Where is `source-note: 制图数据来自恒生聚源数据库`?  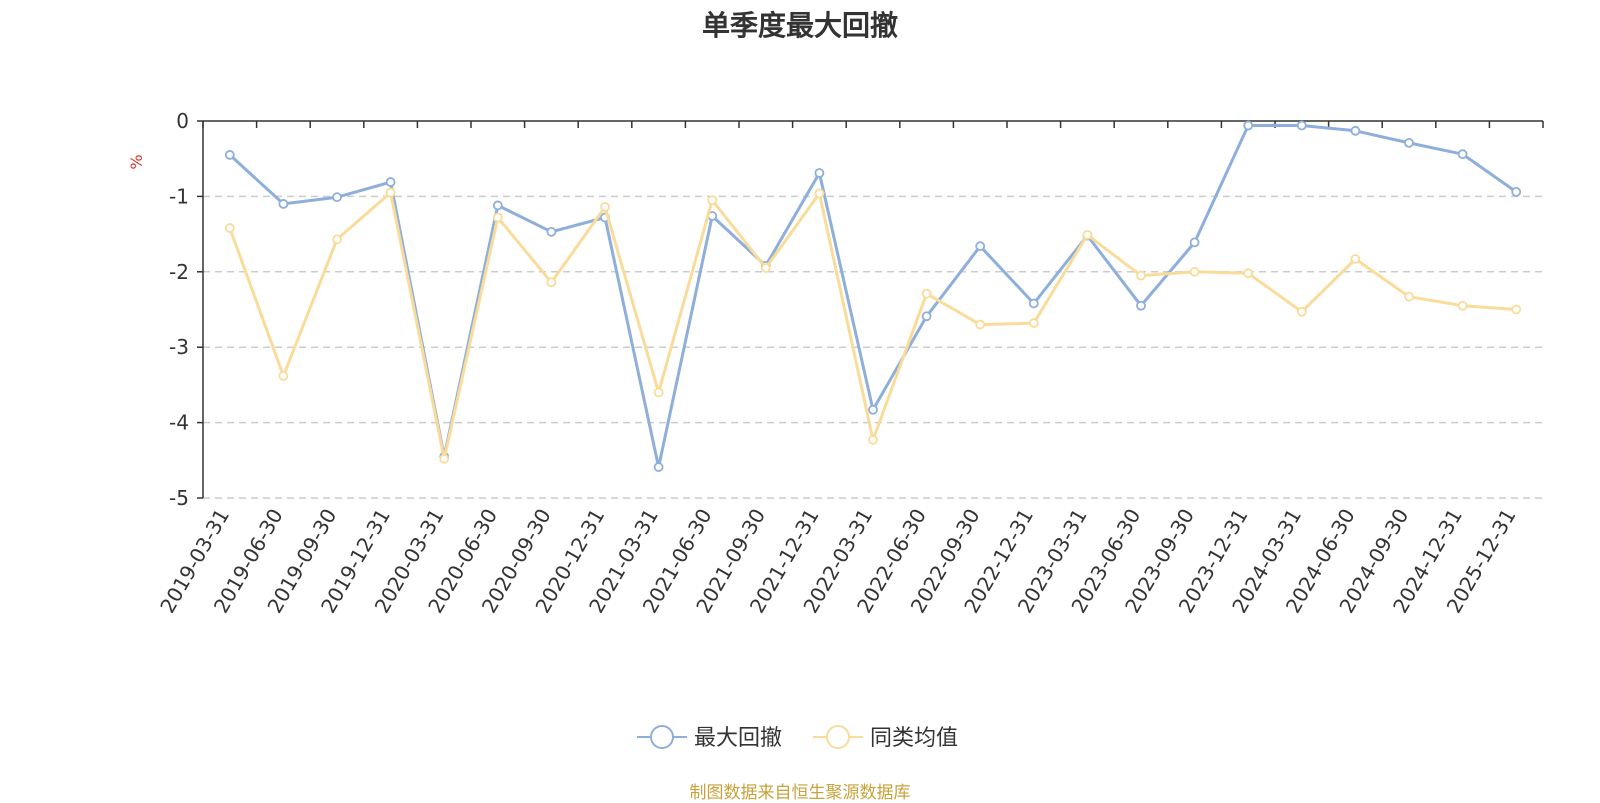
source-note: 制图数据来自恒生聚源数据库 is located at coordinates (800, 793).